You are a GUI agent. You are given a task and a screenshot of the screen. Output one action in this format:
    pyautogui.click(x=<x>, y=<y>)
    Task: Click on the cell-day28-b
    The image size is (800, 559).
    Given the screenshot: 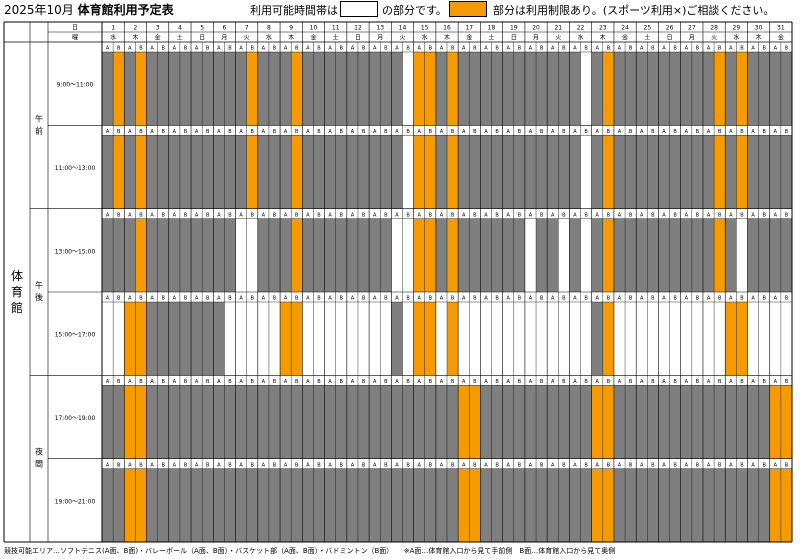 What is the action you would take?
    pyautogui.click(x=720, y=172)
    